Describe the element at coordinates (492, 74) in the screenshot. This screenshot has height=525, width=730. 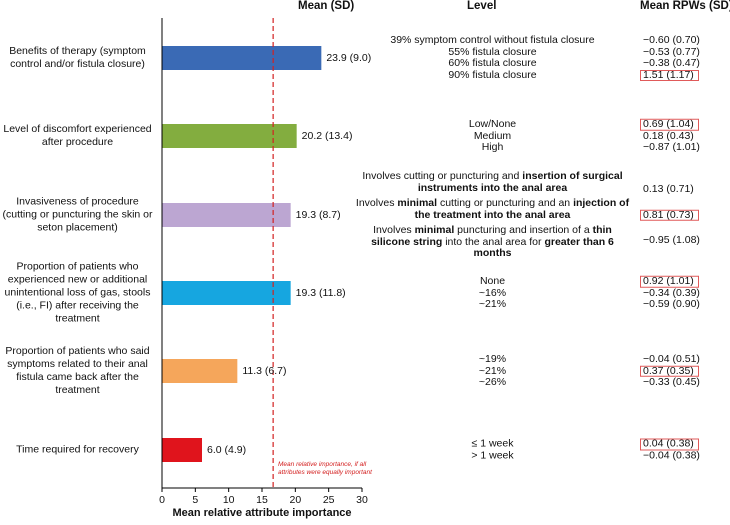
I see `level-text: 90% fistula closure` at that location.